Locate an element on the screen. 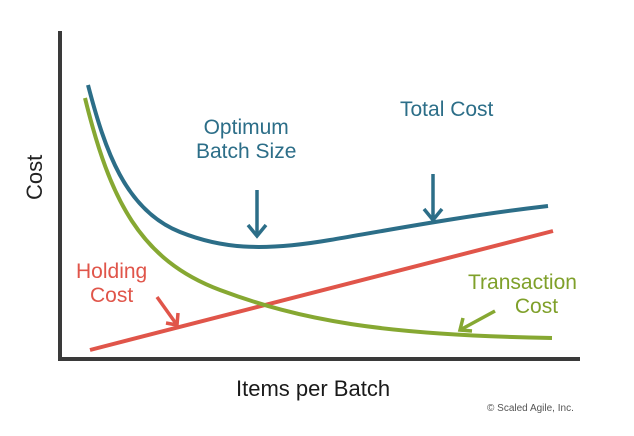  optimum-label-line2: Batch Size is located at coordinates (246, 152).